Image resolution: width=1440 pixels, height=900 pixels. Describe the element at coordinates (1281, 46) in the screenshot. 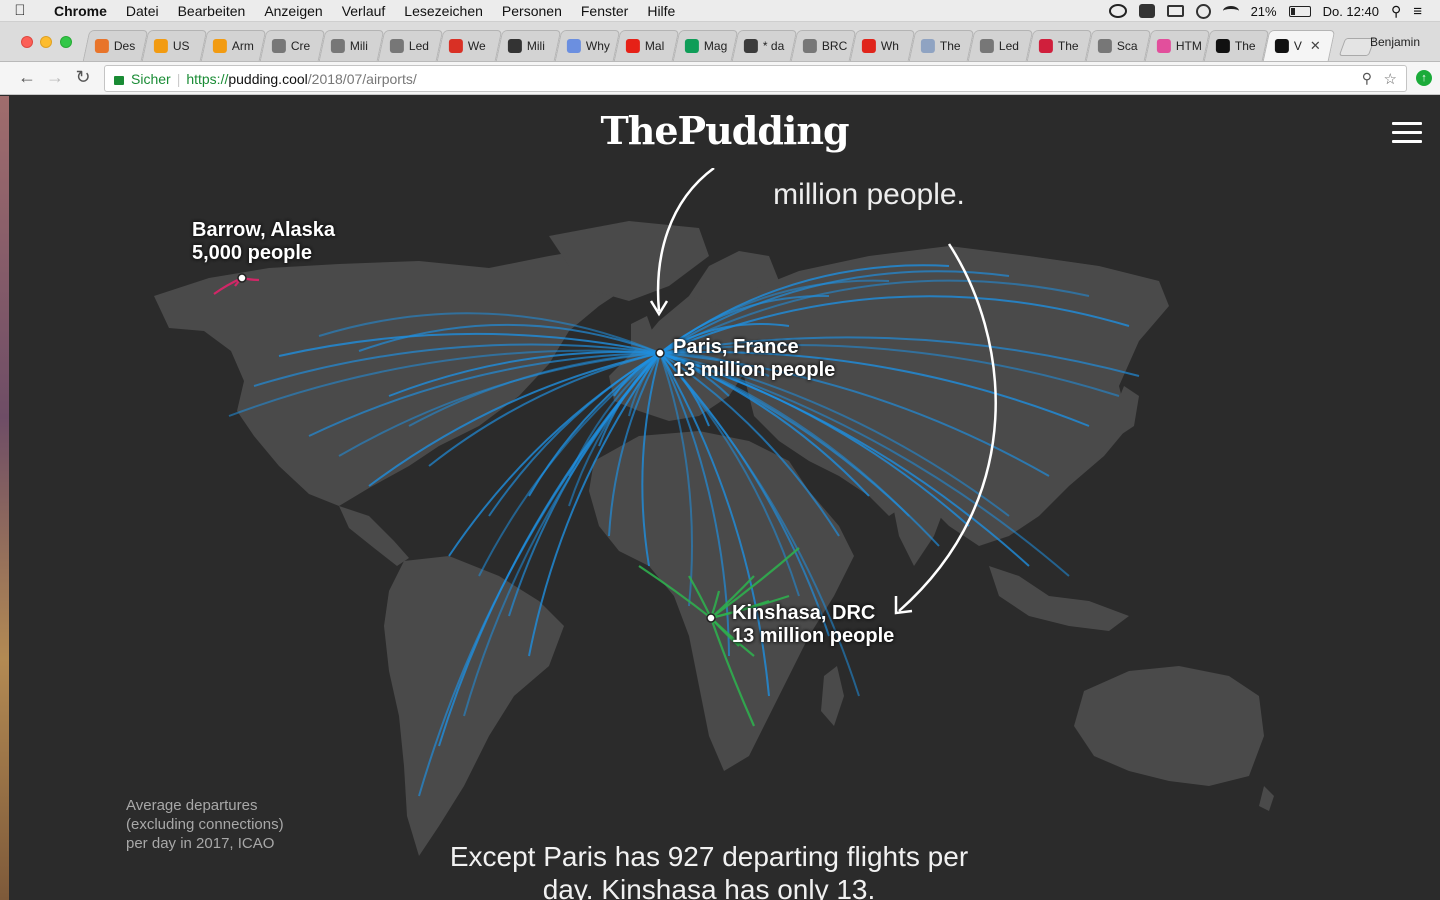

I see `pudding-icon` at that location.